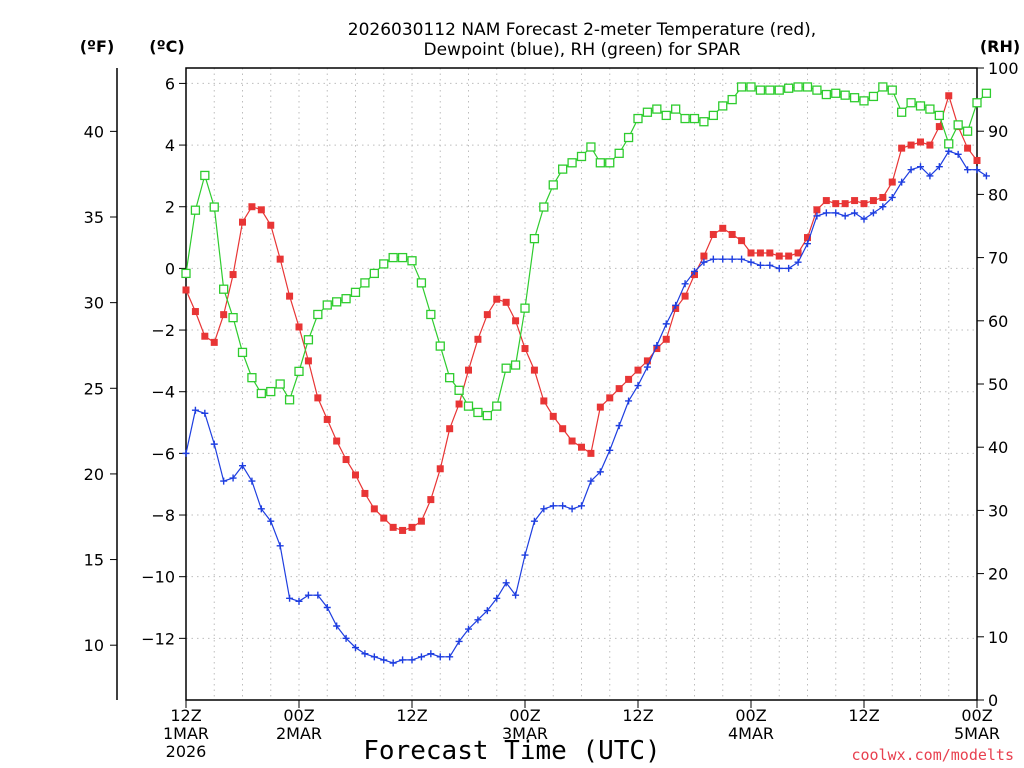 This screenshot has width=1024, height=768. I want to click on celsius-tick-label: −4, so click(163, 392).